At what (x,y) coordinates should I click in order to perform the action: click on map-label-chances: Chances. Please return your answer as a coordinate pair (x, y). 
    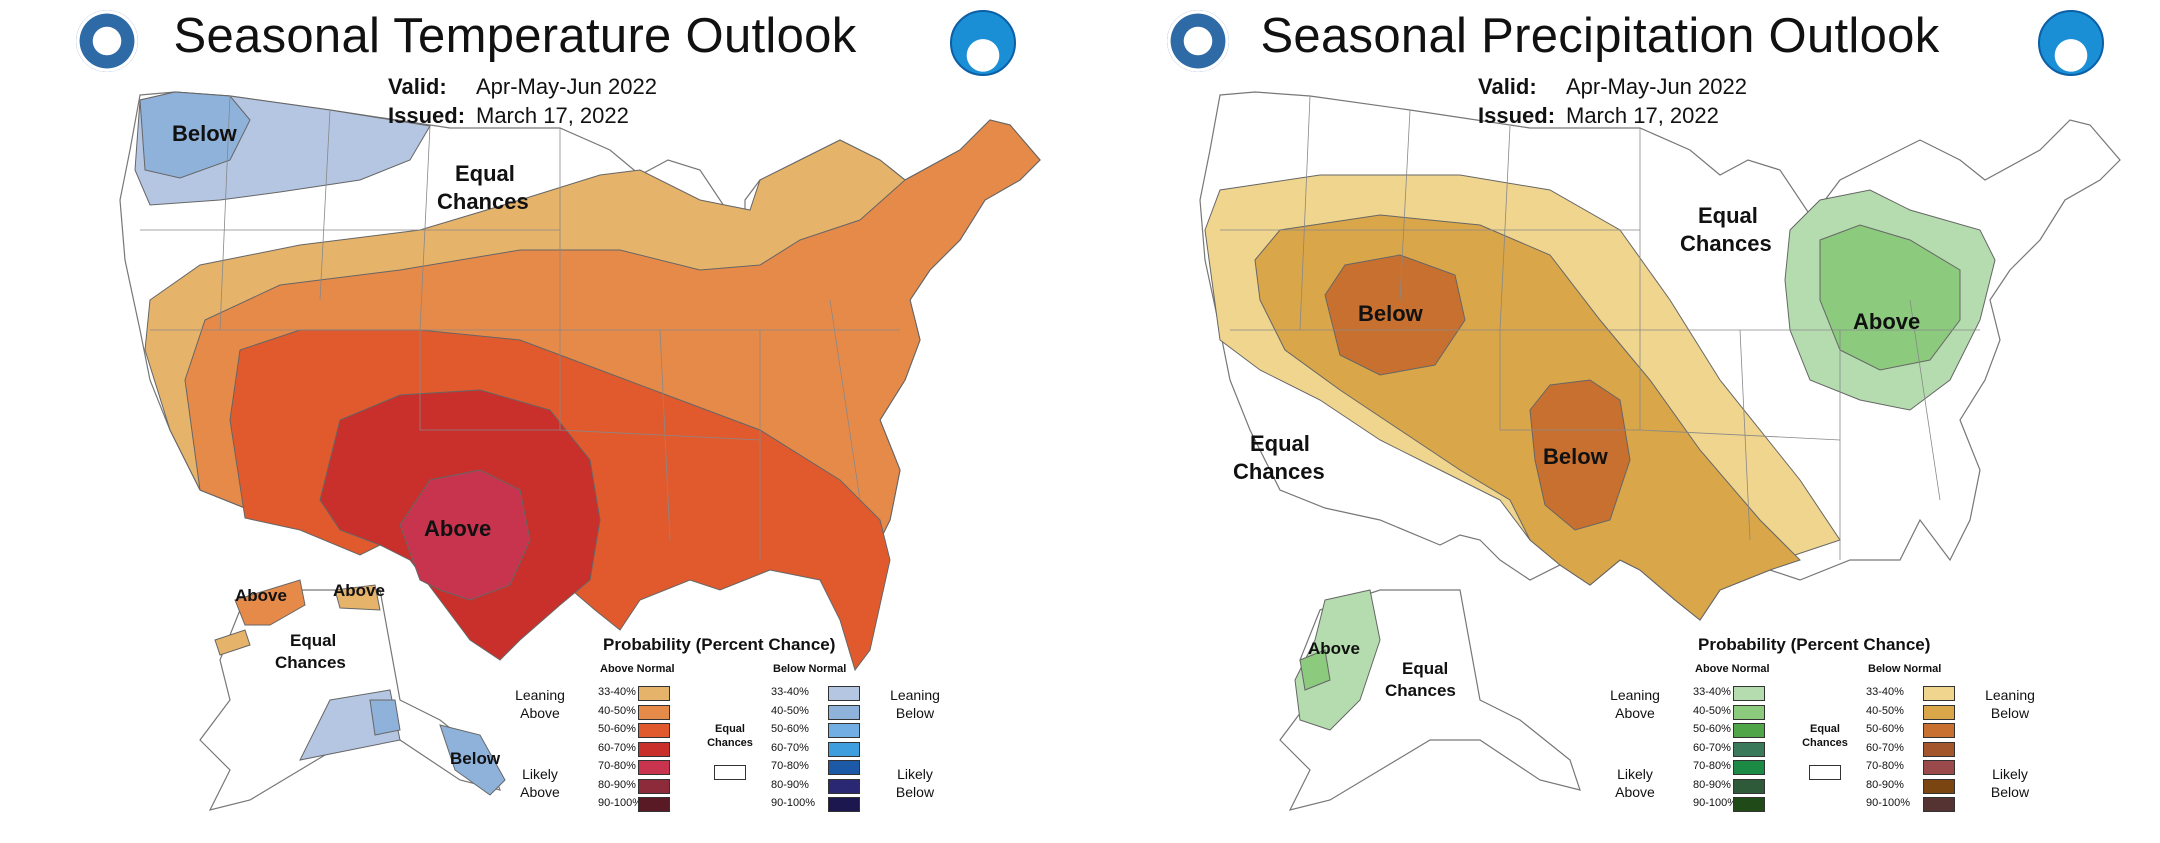
    Looking at the image, I should click on (1726, 243).